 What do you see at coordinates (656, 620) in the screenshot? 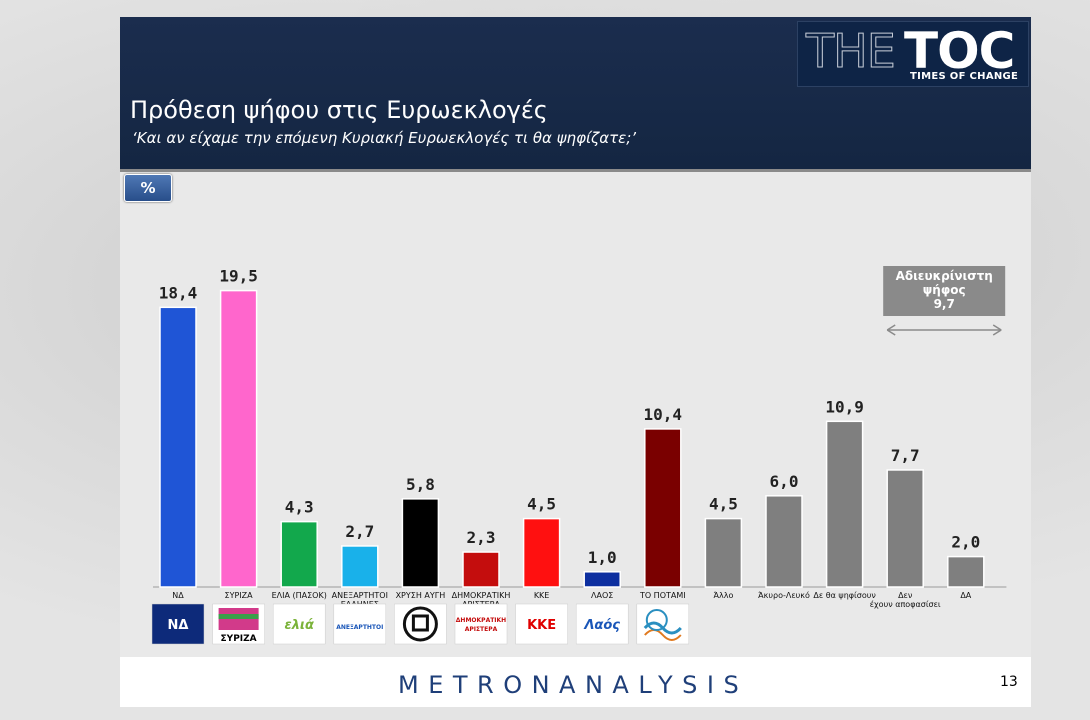
I see `potami-circle` at bounding box center [656, 620].